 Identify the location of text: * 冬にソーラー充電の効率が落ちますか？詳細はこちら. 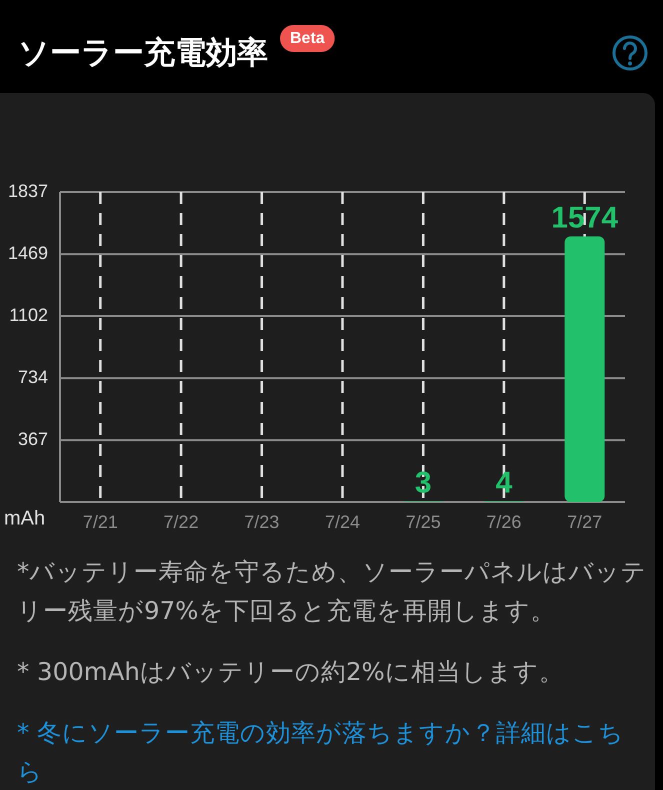
(321, 752).